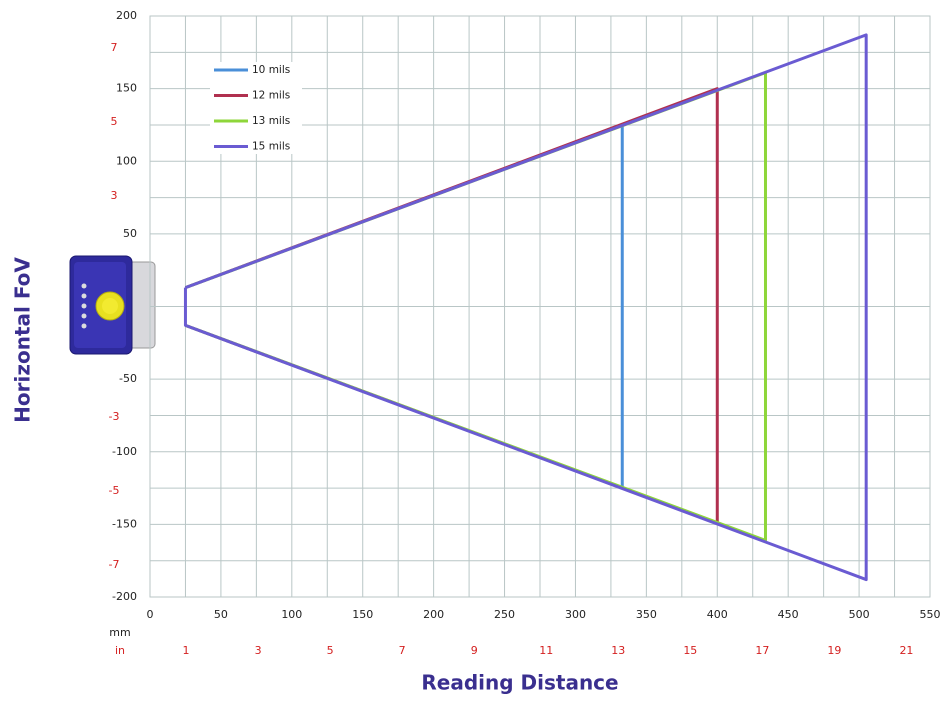 The width and height of the screenshot is (946, 702). What do you see at coordinates (788, 614) in the screenshot?
I see `x-tick-label: 450` at bounding box center [788, 614].